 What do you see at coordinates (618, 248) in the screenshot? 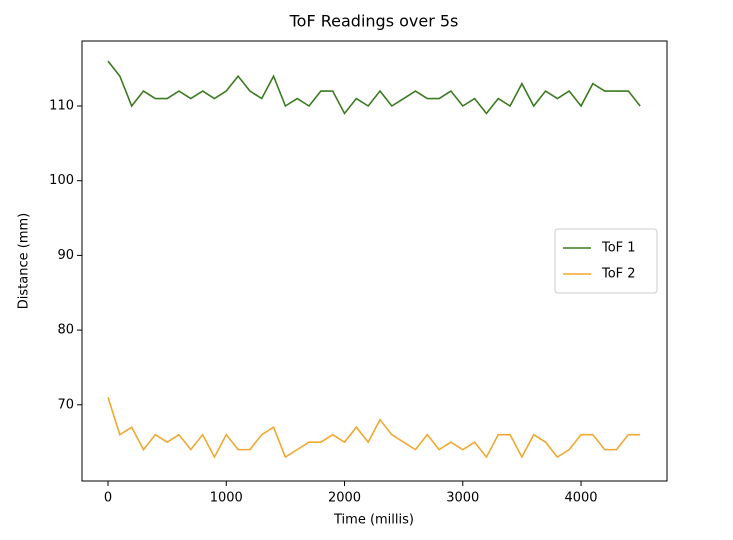
I see `legend-label: ToF 1` at bounding box center [618, 248].